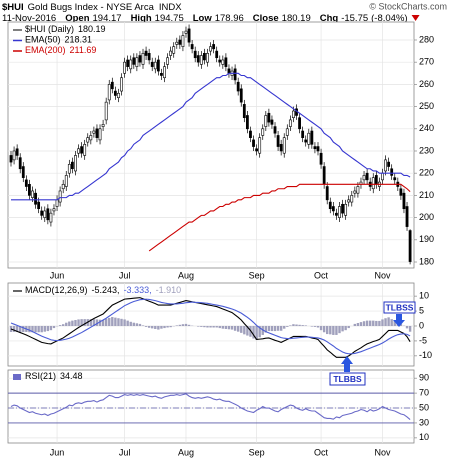 The height and width of the screenshot is (467, 450). What do you see at coordinates (229, 18) in the screenshot?
I see `stat-value: 178.96` at bounding box center [229, 18].